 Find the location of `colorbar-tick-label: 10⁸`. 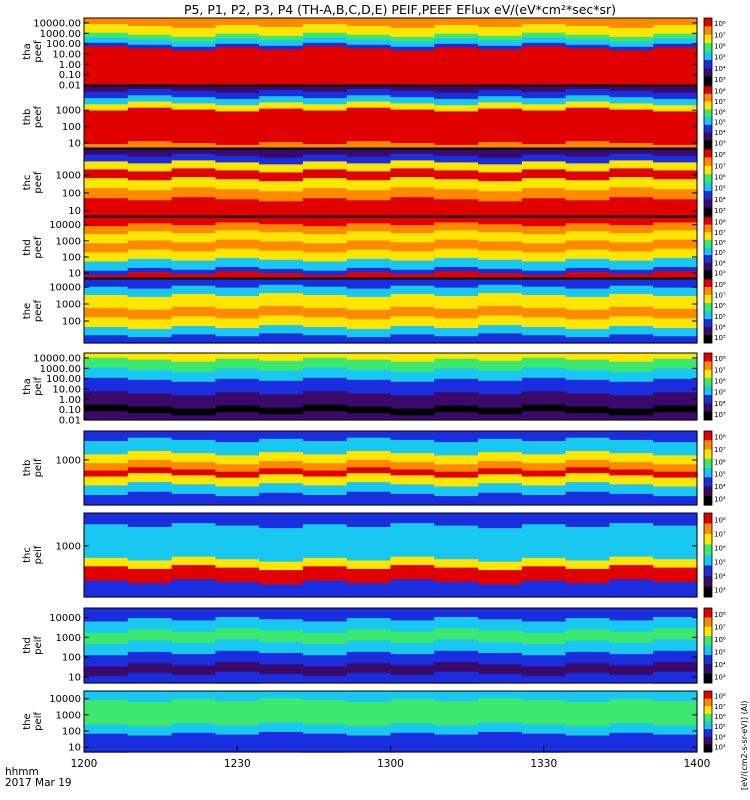

colorbar-tick-label: 10⁸ is located at coordinates (720, 521).